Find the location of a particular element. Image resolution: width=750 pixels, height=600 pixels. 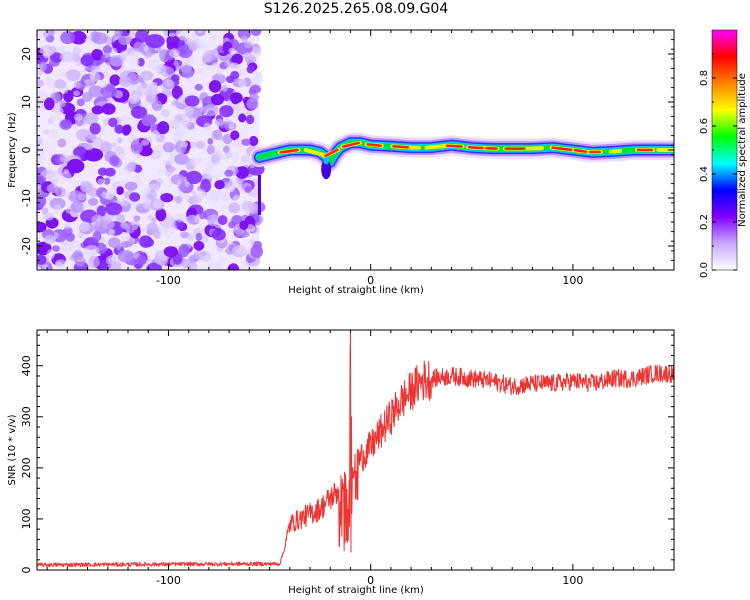

y-tick-label: -10 is located at coordinates (26, 198).